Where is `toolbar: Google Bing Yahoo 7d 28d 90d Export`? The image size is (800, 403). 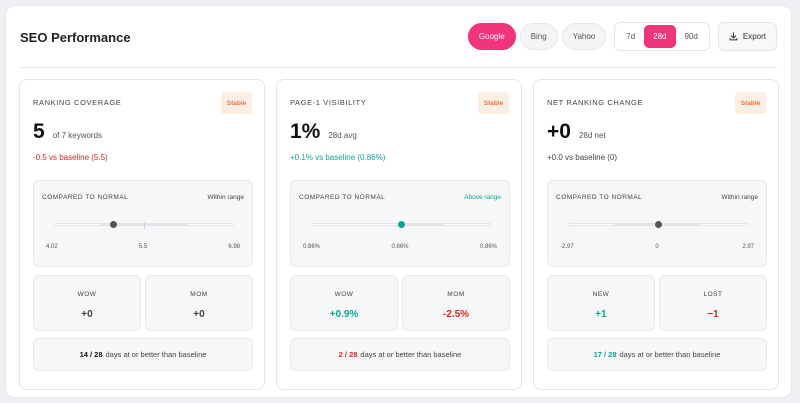
toolbar: Google Bing Yahoo 7d 28d 90d Export is located at coordinates (620, 36).